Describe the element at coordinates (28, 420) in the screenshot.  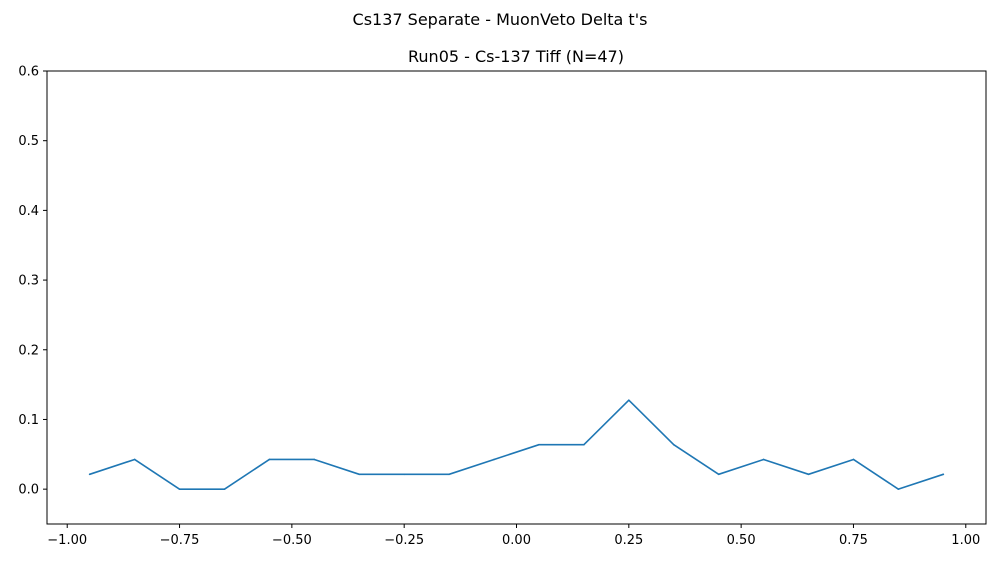
I see `y-tick-label: 0.1` at that location.